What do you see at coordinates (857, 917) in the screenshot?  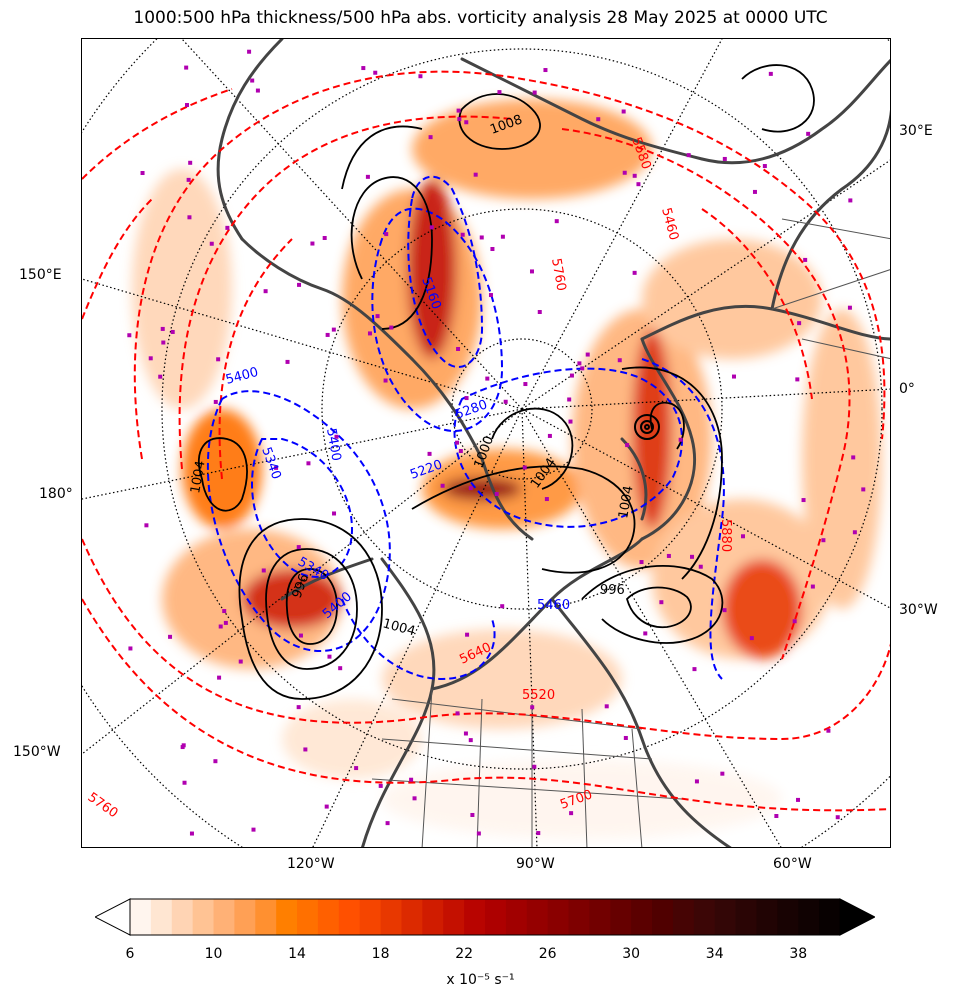 I see `colorbar-extend-max` at bounding box center [857, 917].